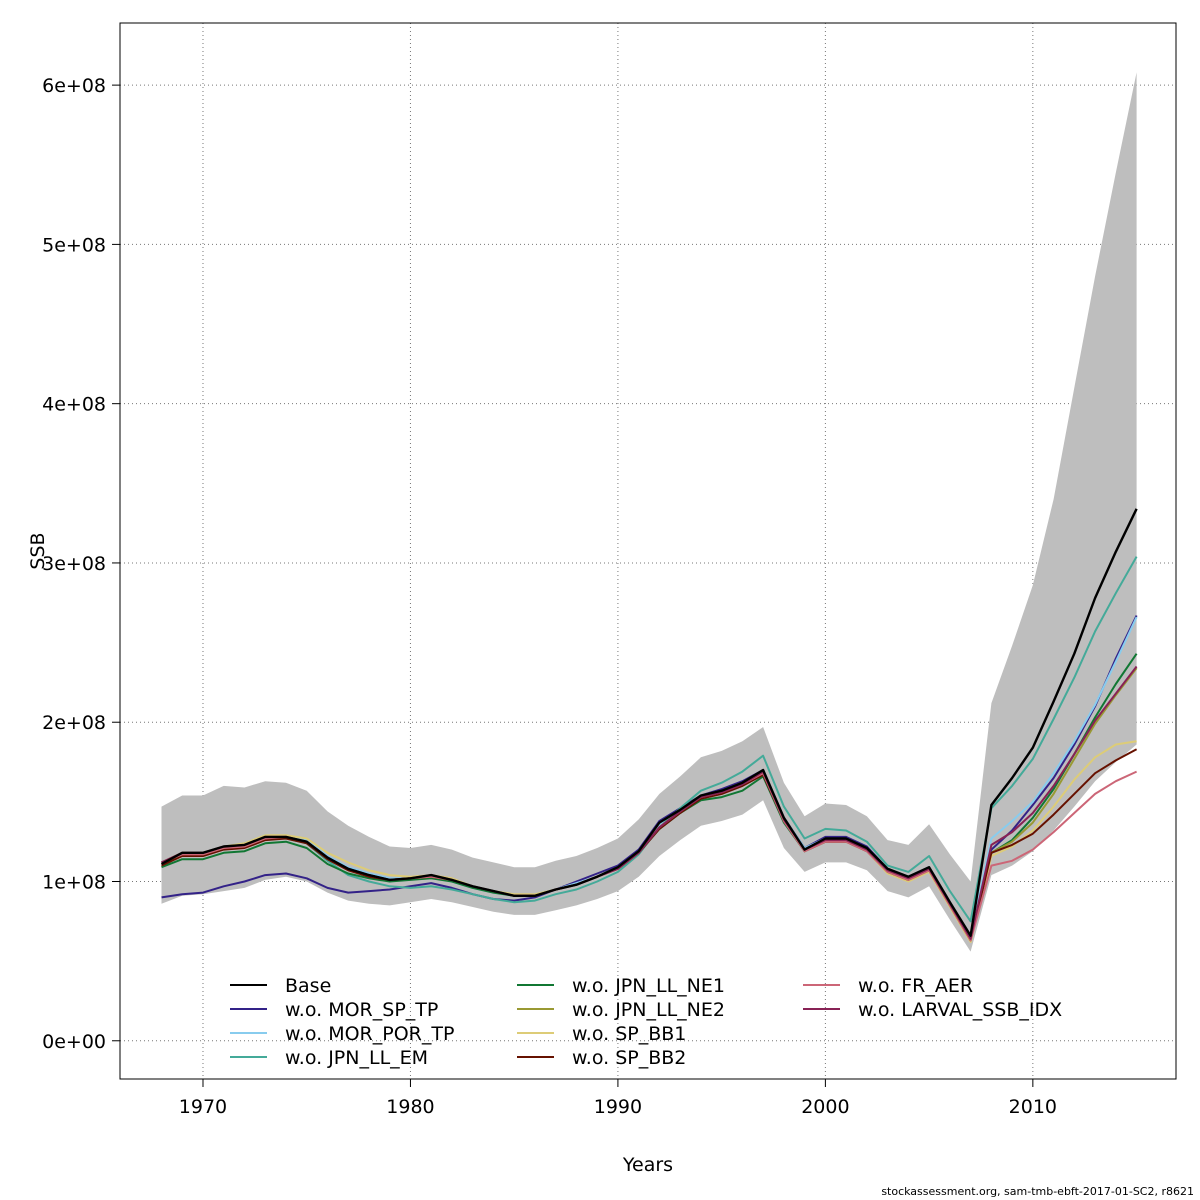 This screenshot has height=1200, width=1200. Describe the element at coordinates (74, 882) in the screenshot. I see `y-tick-label: 1e+08` at that location.